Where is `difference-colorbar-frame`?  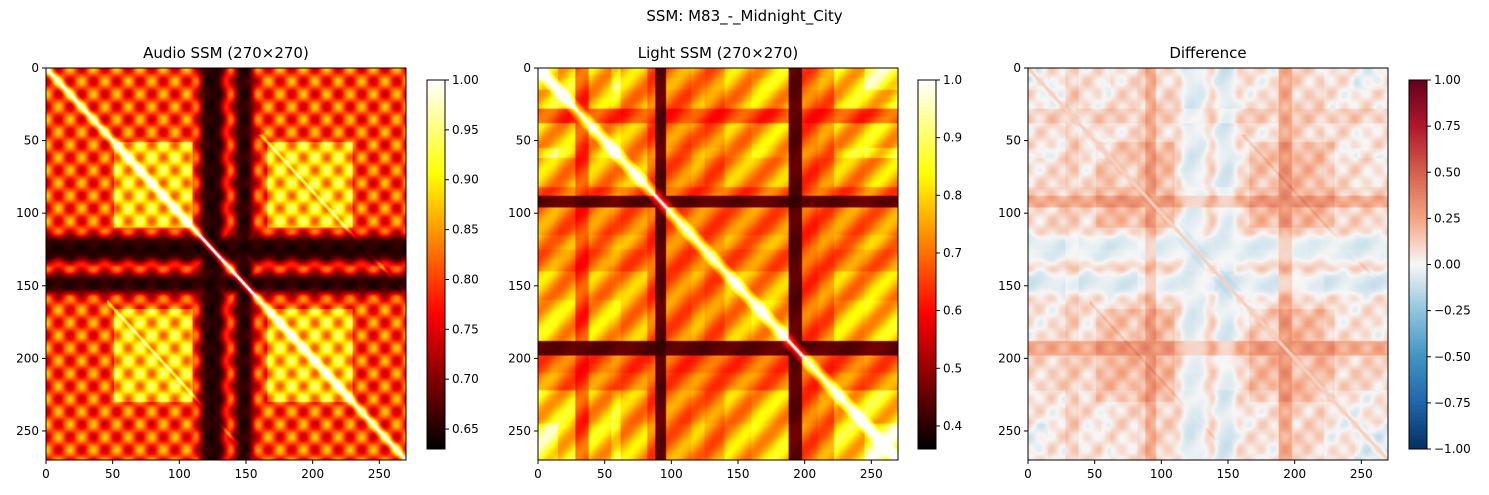 difference-colorbar-frame is located at coordinates (1418, 264).